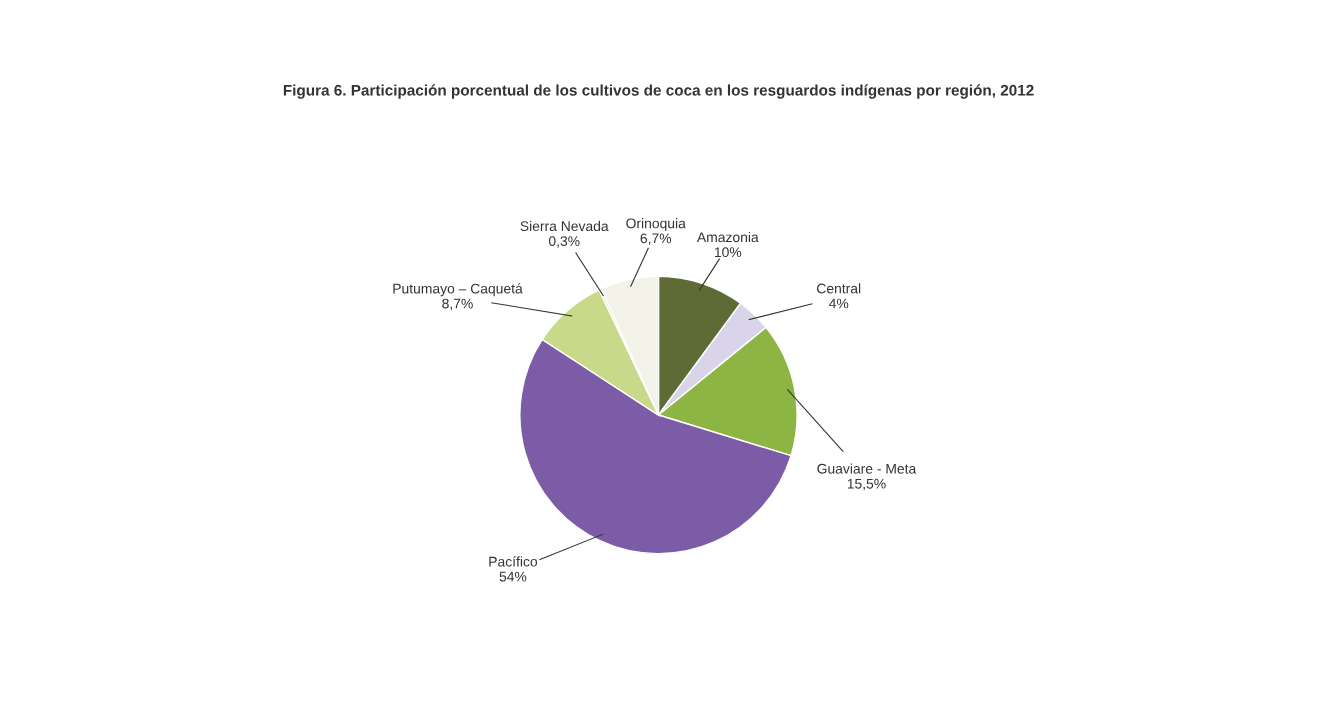  What do you see at coordinates (656, 239) in the screenshot?
I see `data-label: 6,7%` at bounding box center [656, 239].